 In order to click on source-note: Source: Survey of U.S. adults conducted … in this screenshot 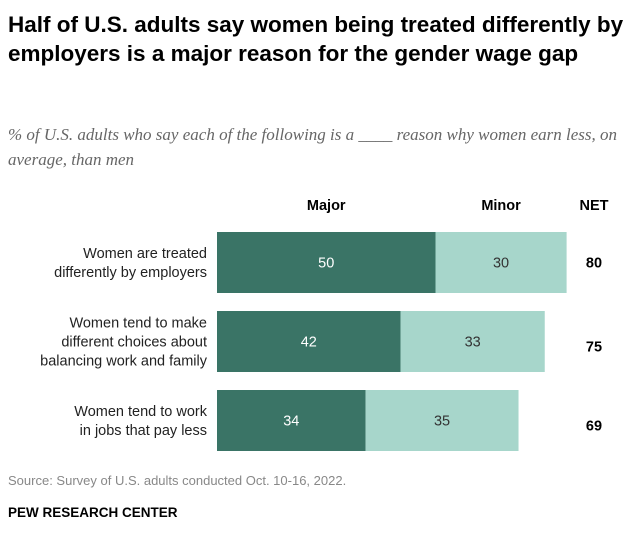, I will do `click(177, 480)`.